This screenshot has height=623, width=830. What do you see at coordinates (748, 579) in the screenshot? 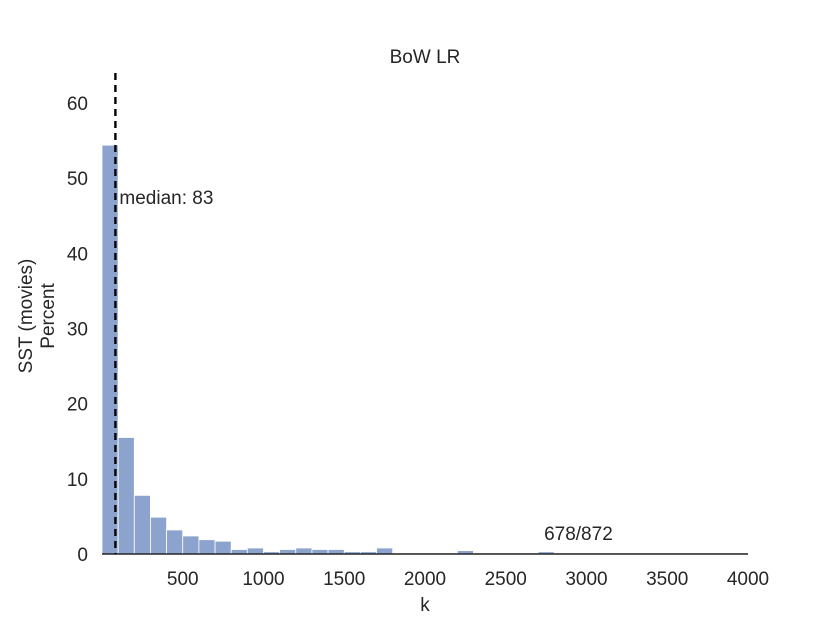
I see `x-tick-label: 4000` at bounding box center [748, 579].